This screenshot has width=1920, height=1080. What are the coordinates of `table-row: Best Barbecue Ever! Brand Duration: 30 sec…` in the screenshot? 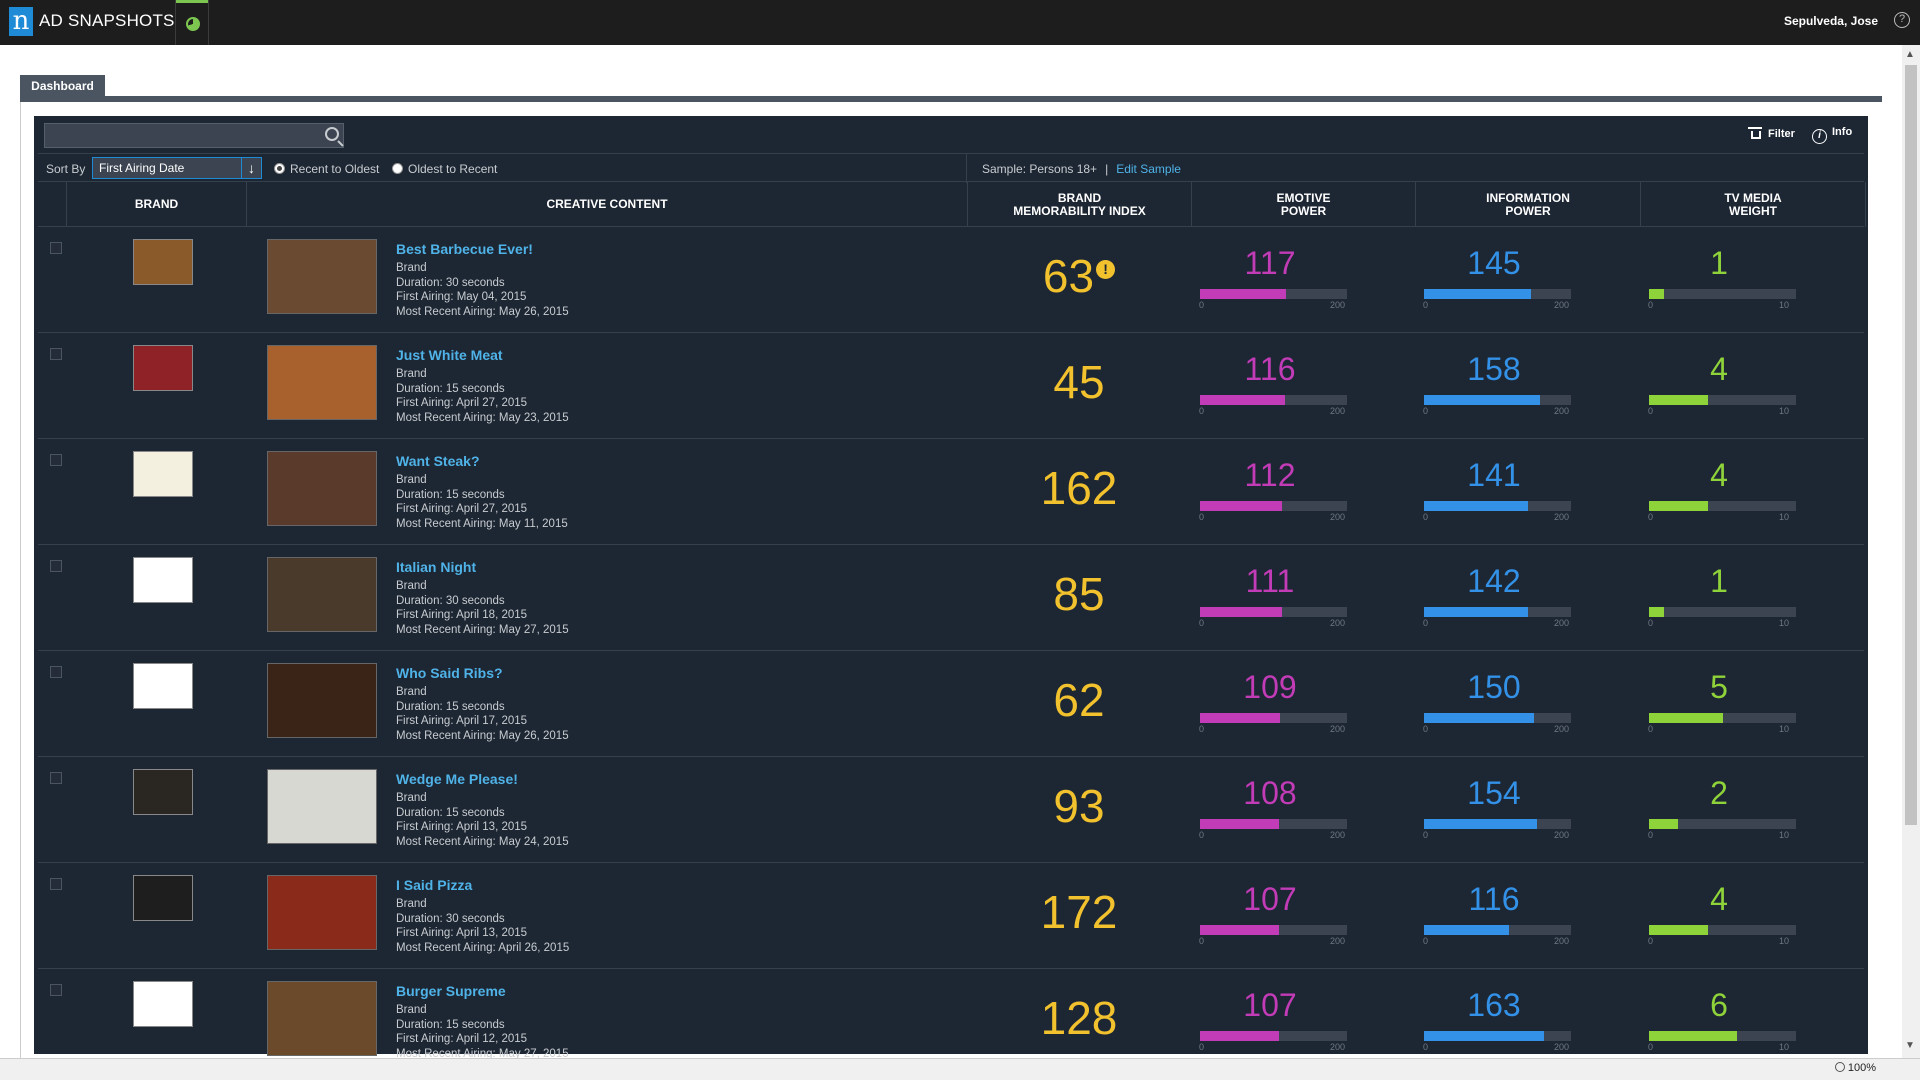 It's located at (951, 280).